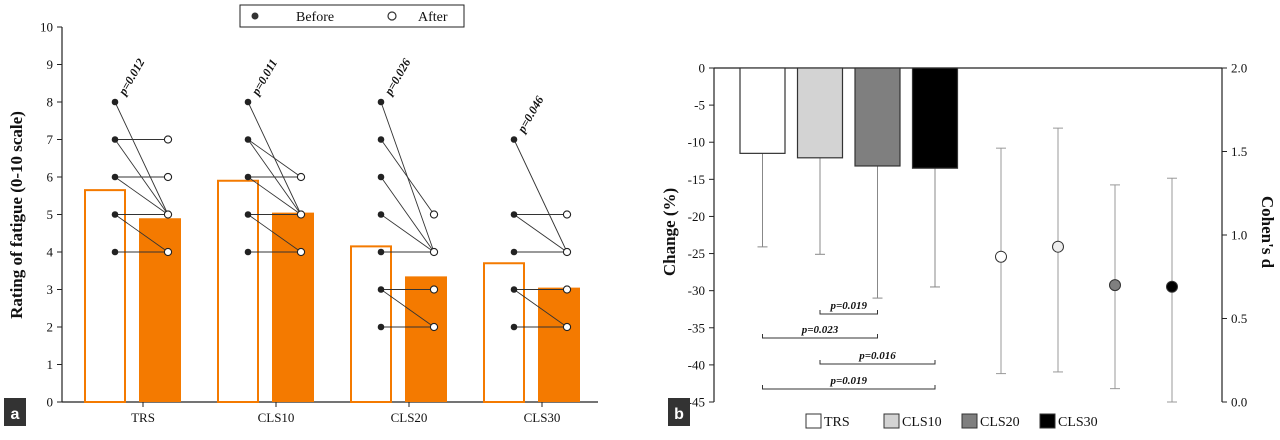 Image resolution: width=1280 pixels, height=440 pixels. I want to click on panel-a-ytick-label: 0, so click(50, 402).